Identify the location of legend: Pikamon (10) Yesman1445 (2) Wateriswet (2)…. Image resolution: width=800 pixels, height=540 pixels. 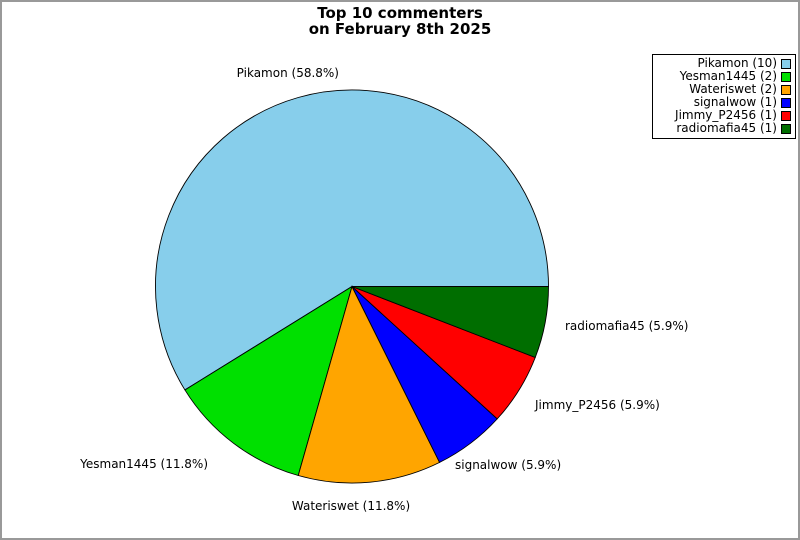
(724, 96).